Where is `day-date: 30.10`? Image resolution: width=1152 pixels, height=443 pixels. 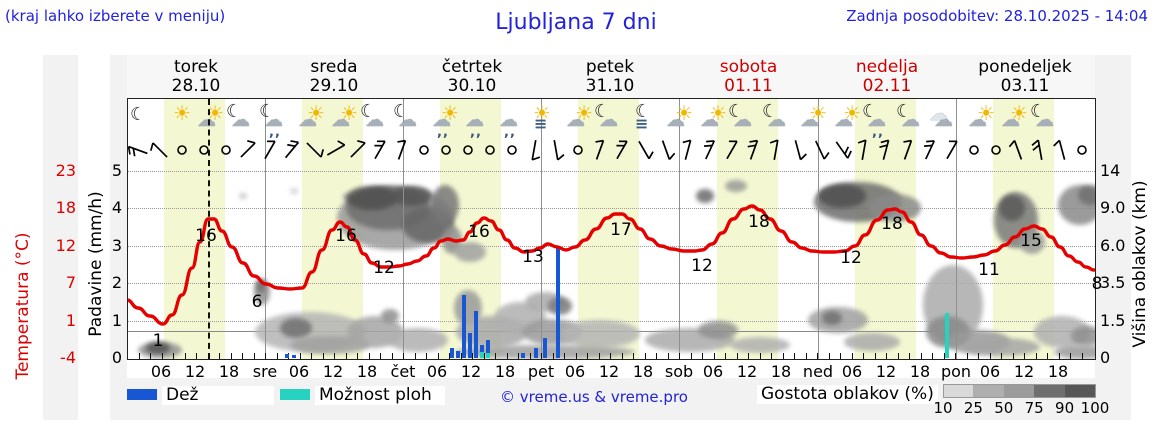
day-date: 30.10 is located at coordinates (472, 86).